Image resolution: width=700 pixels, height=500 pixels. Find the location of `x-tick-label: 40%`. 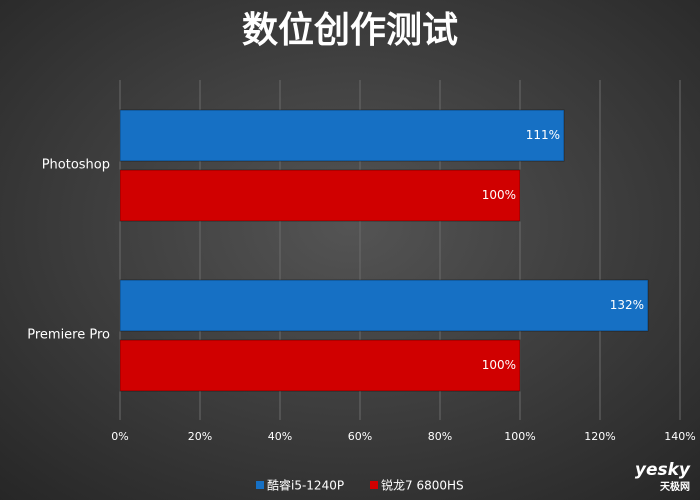

x-tick-label: 40% is located at coordinates (280, 436).